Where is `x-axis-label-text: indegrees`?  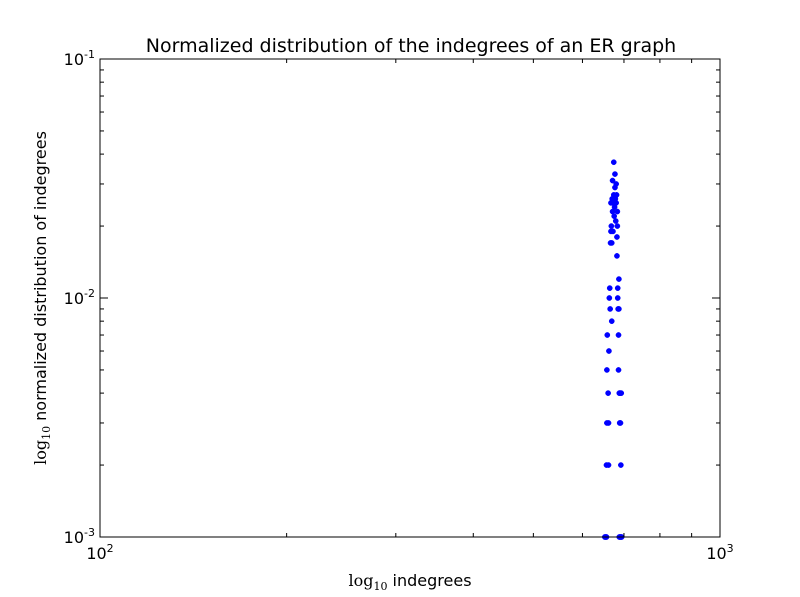
x-axis-label-text: indegrees is located at coordinates (429, 580).